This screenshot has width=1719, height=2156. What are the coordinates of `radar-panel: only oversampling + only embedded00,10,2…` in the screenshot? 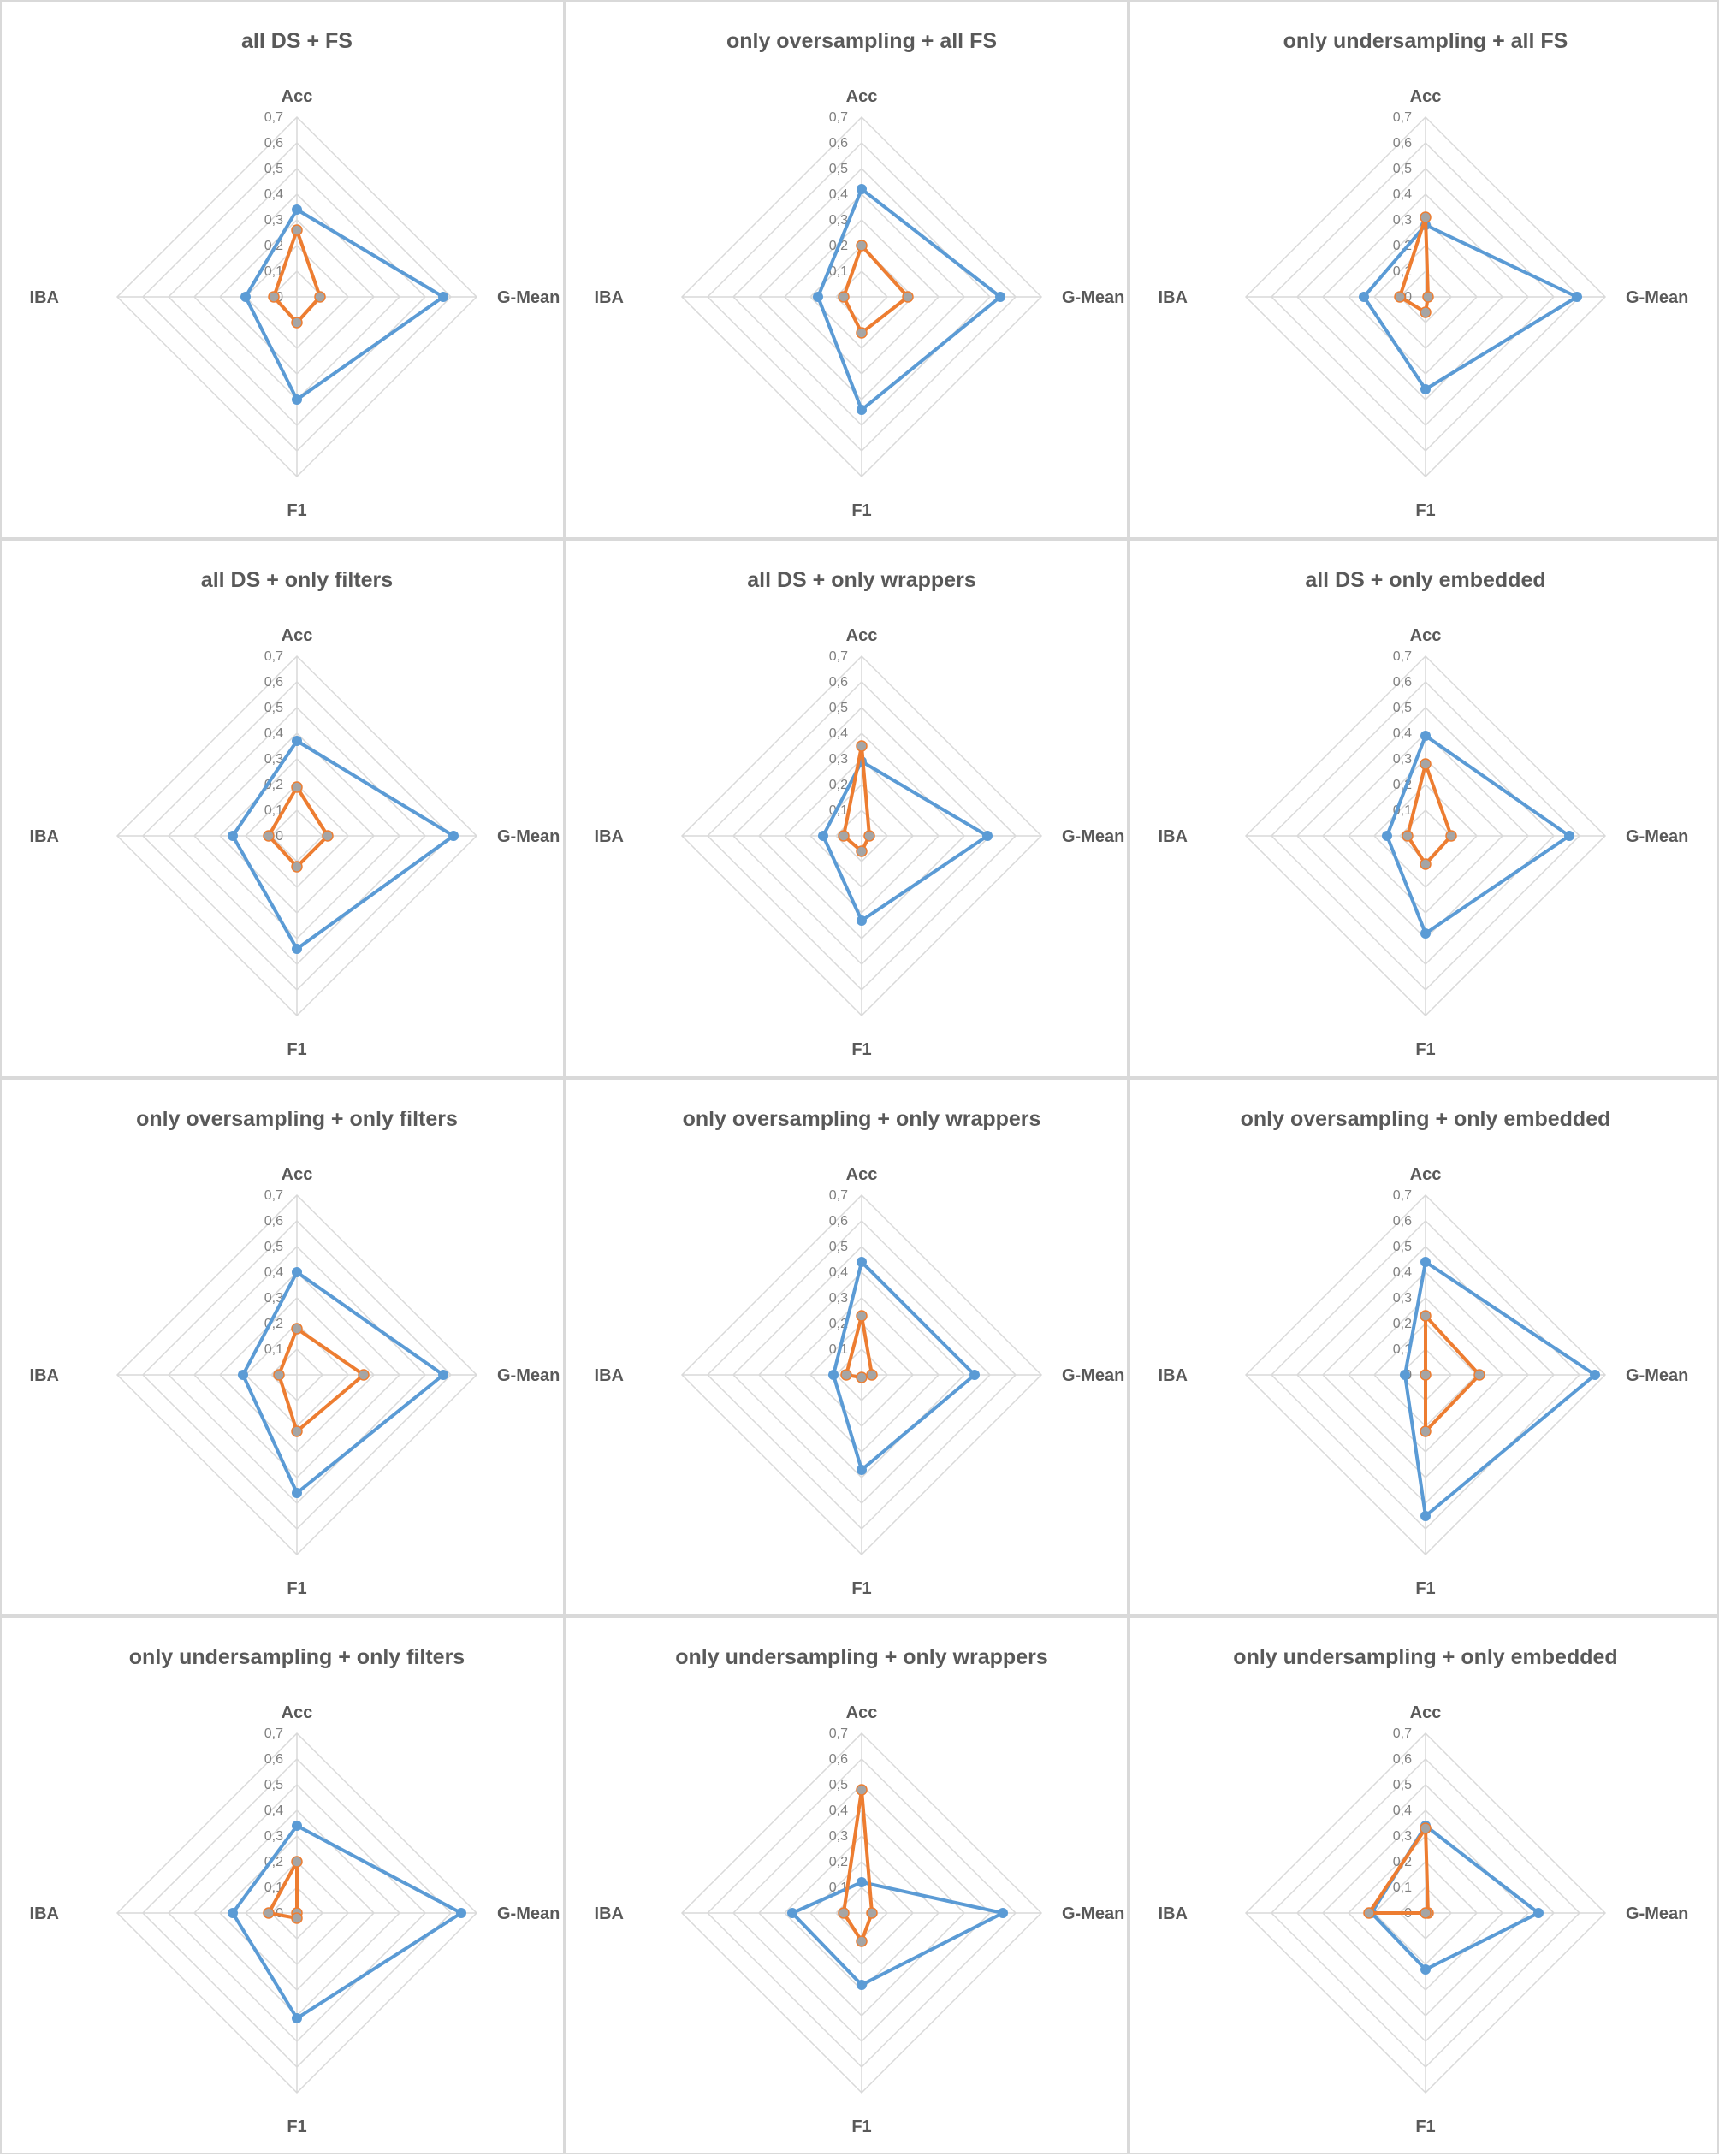 It's located at (1424, 1347).